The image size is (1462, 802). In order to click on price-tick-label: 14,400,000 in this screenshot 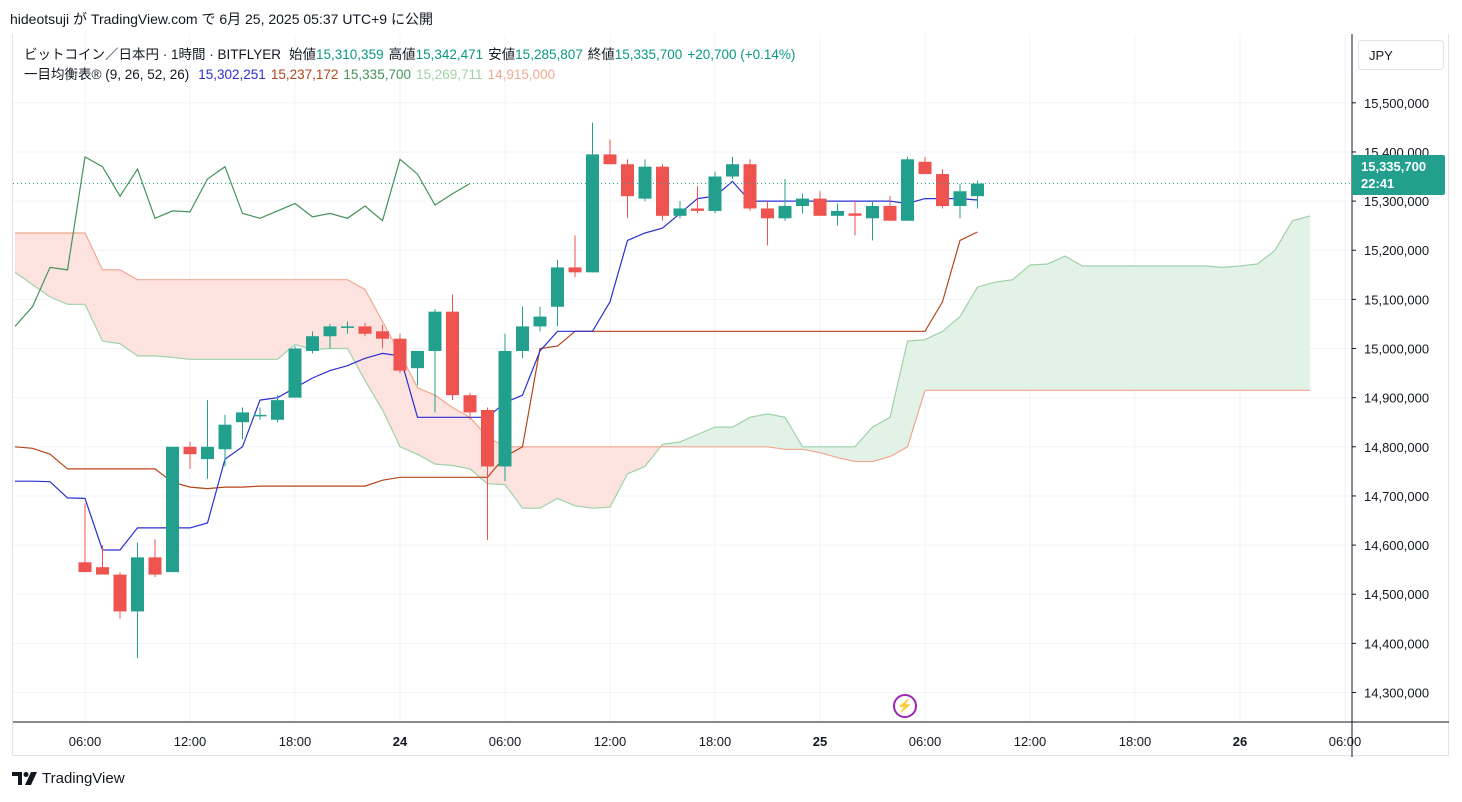, I will do `click(1396, 643)`.